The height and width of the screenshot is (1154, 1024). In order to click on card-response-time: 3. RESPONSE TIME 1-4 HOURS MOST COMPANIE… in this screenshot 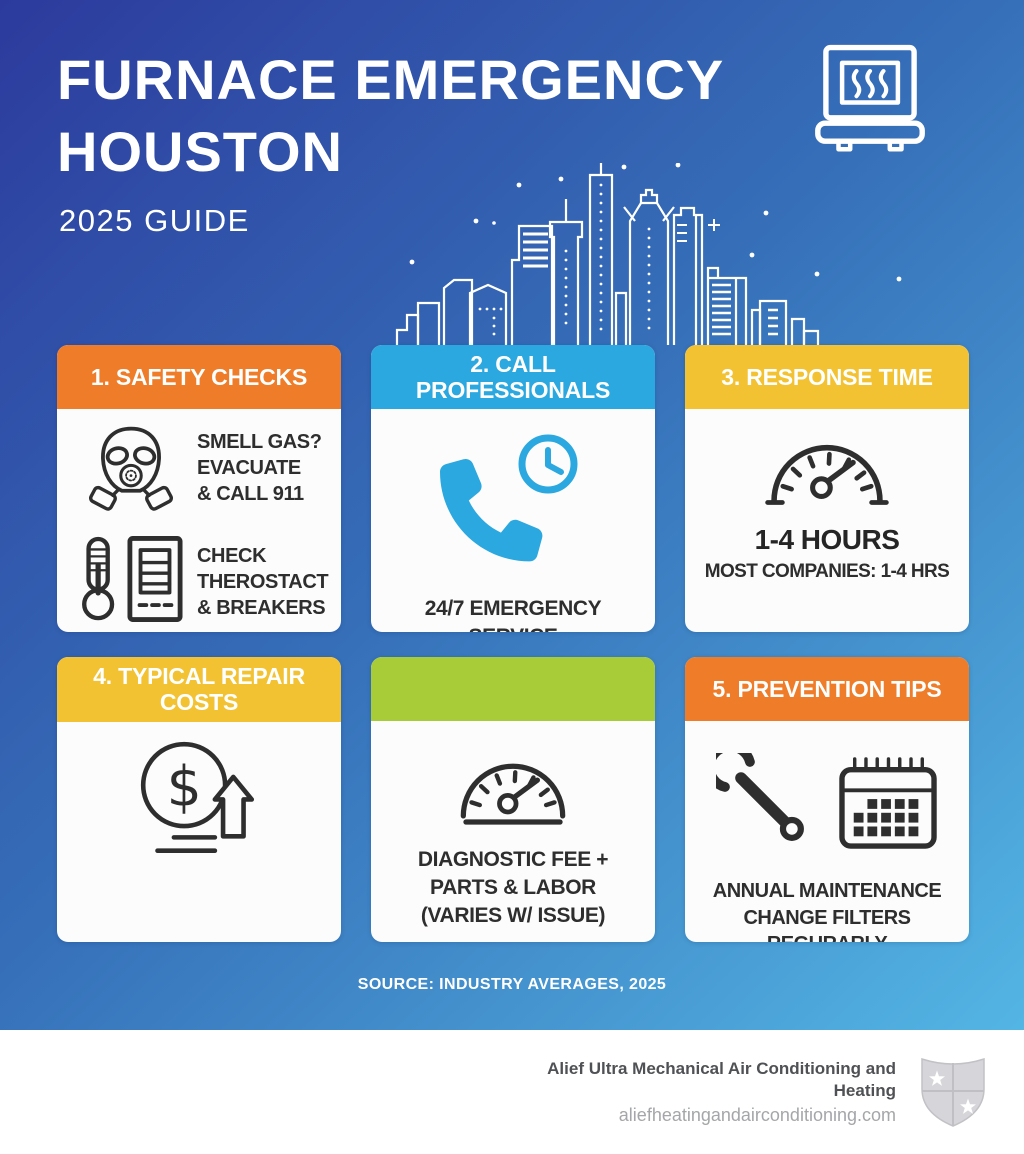, I will do `click(827, 488)`.